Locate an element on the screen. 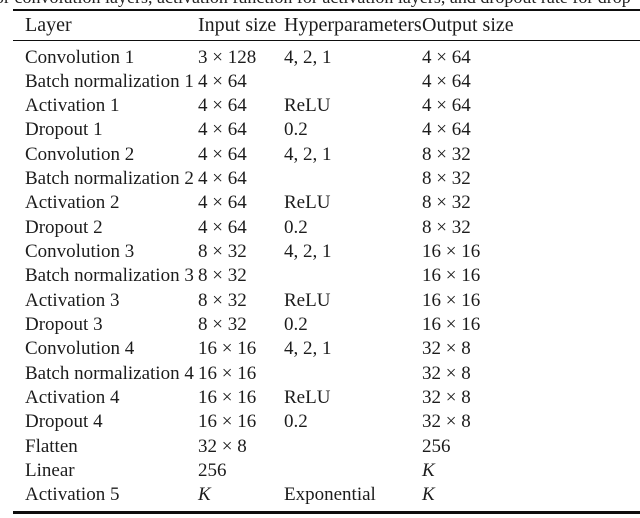  table-row: Activation 5 K Exponential K is located at coordinates (326, 495).